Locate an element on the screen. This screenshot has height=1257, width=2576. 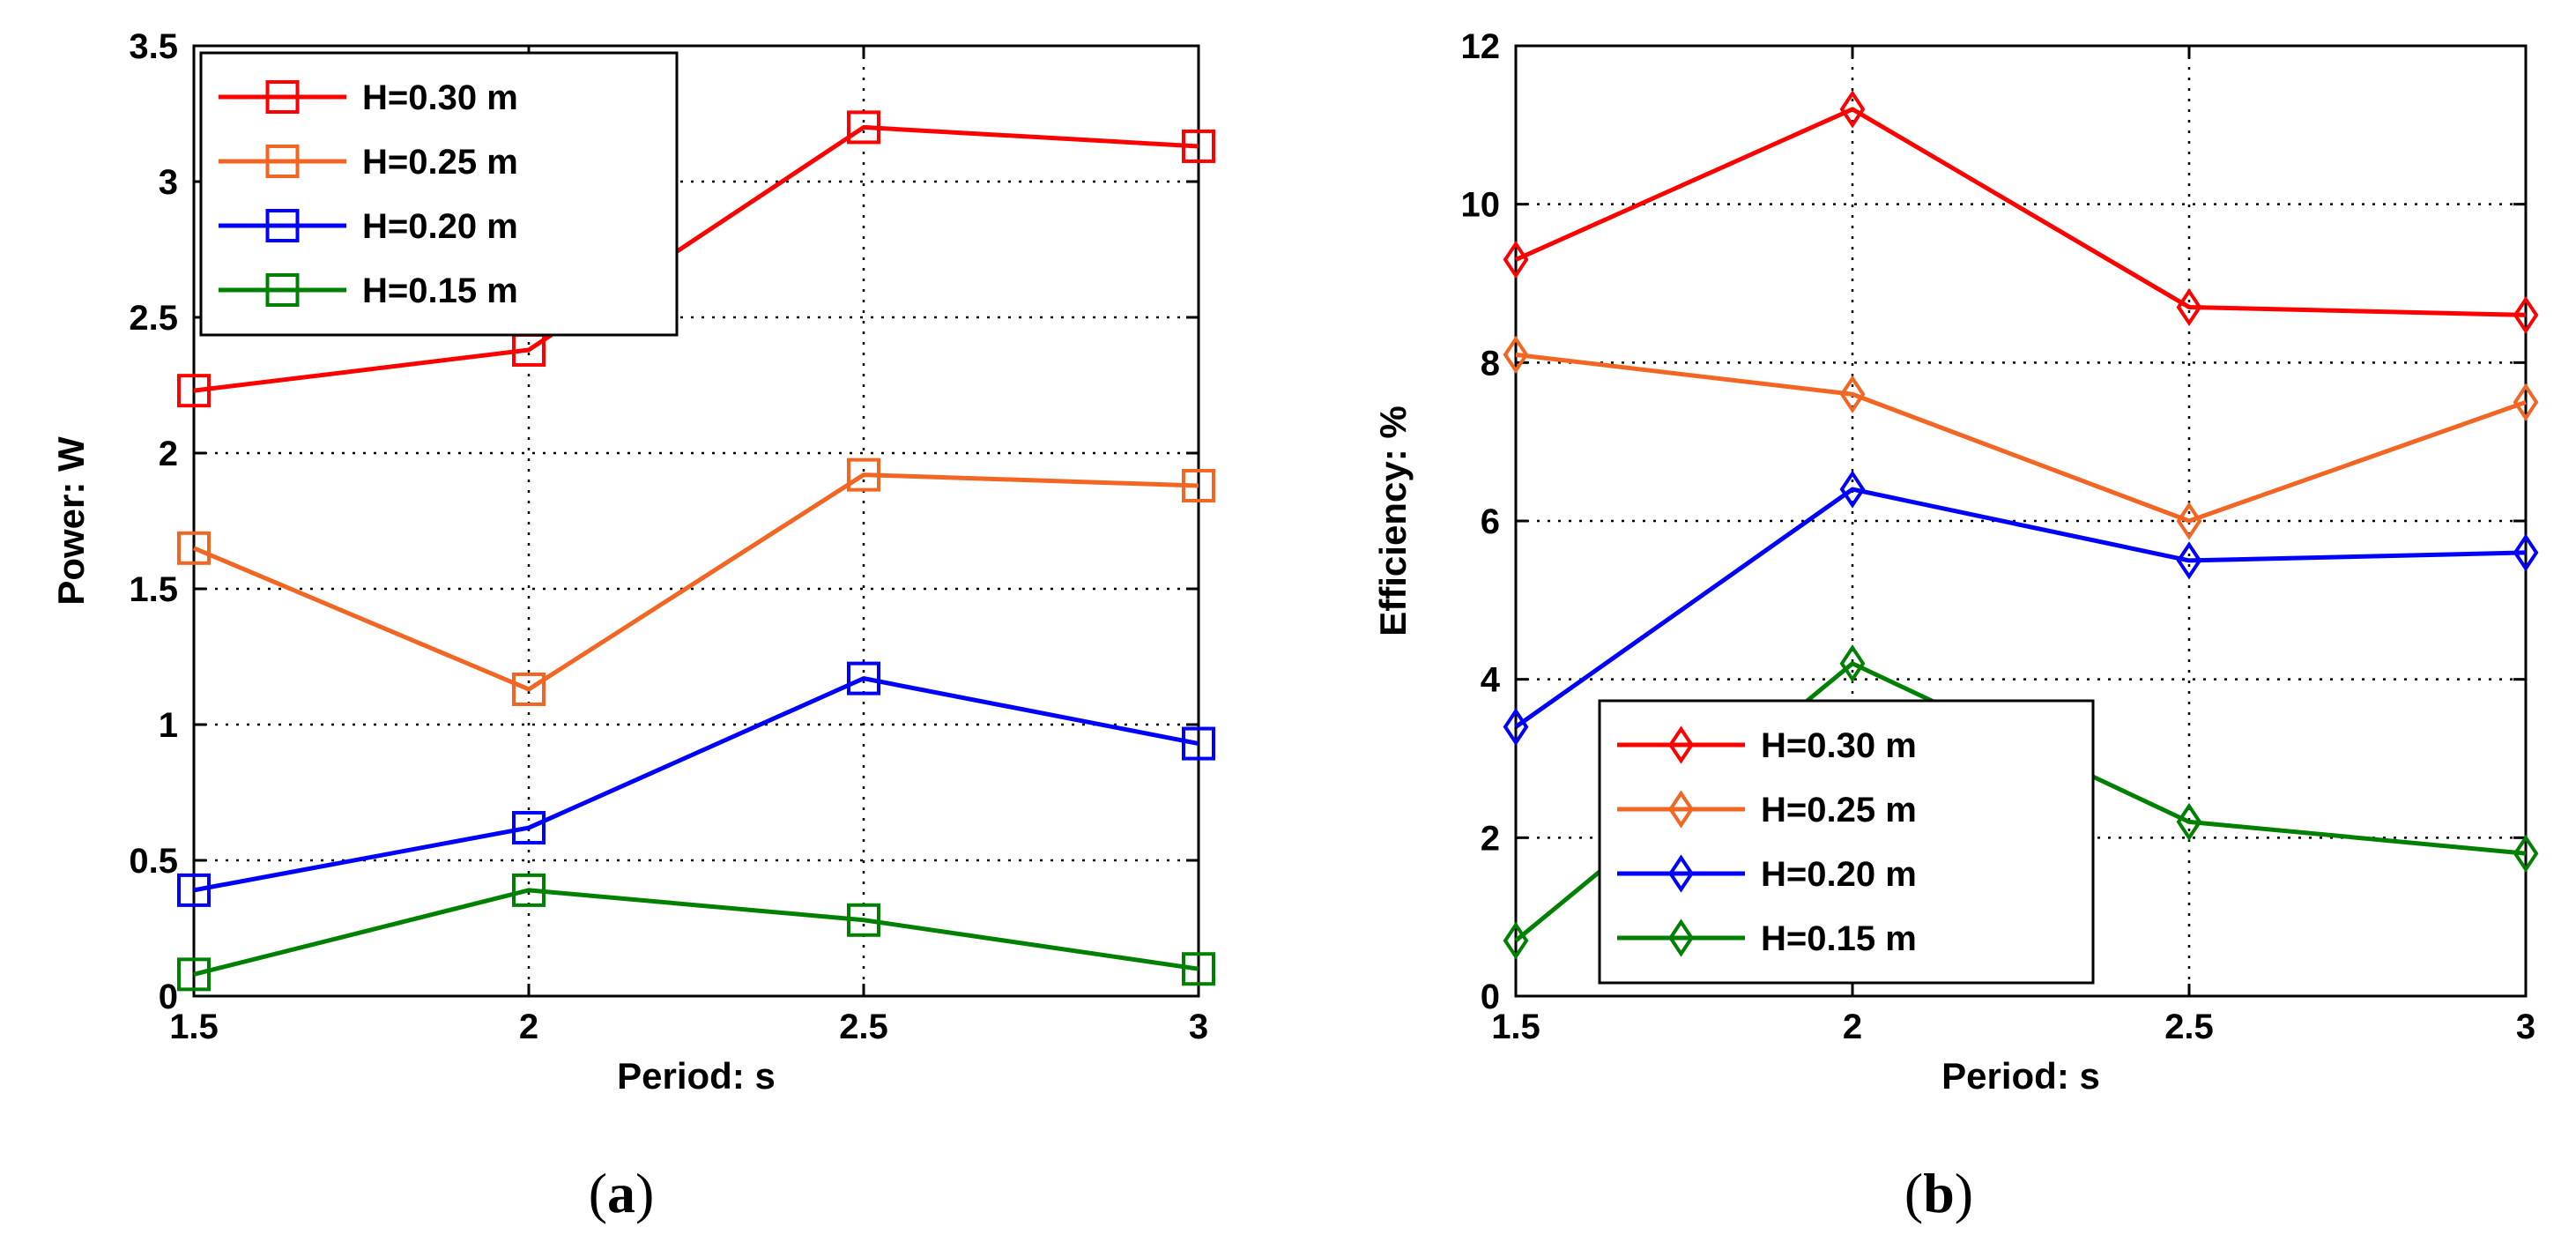
y-tick-label: 1.5 is located at coordinates (153, 589).